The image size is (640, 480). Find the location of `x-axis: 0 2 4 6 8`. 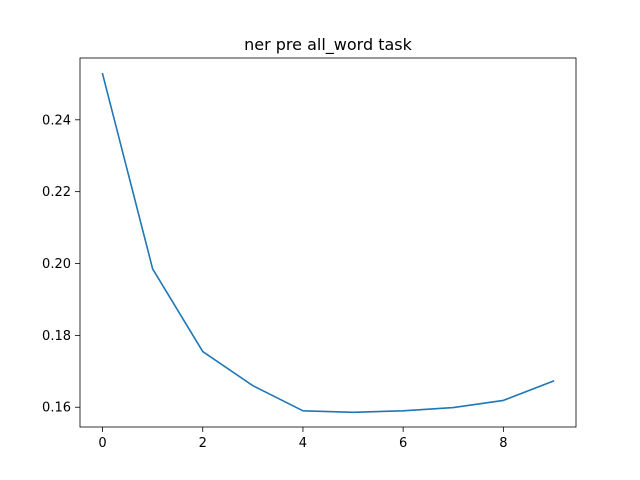

x-axis: 0 2 4 6 8 is located at coordinates (302, 439).